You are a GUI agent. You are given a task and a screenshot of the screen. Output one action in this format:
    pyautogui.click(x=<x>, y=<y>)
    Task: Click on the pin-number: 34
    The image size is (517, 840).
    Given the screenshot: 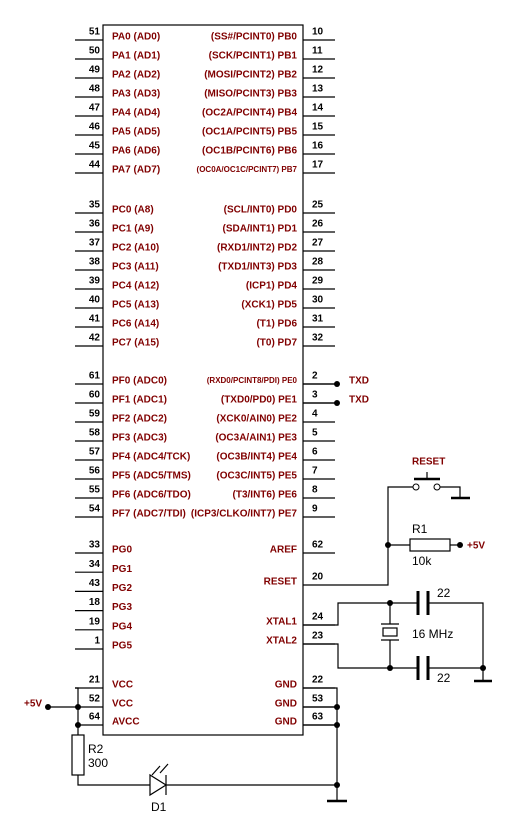 What is the action you would take?
    pyautogui.click(x=95, y=564)
    